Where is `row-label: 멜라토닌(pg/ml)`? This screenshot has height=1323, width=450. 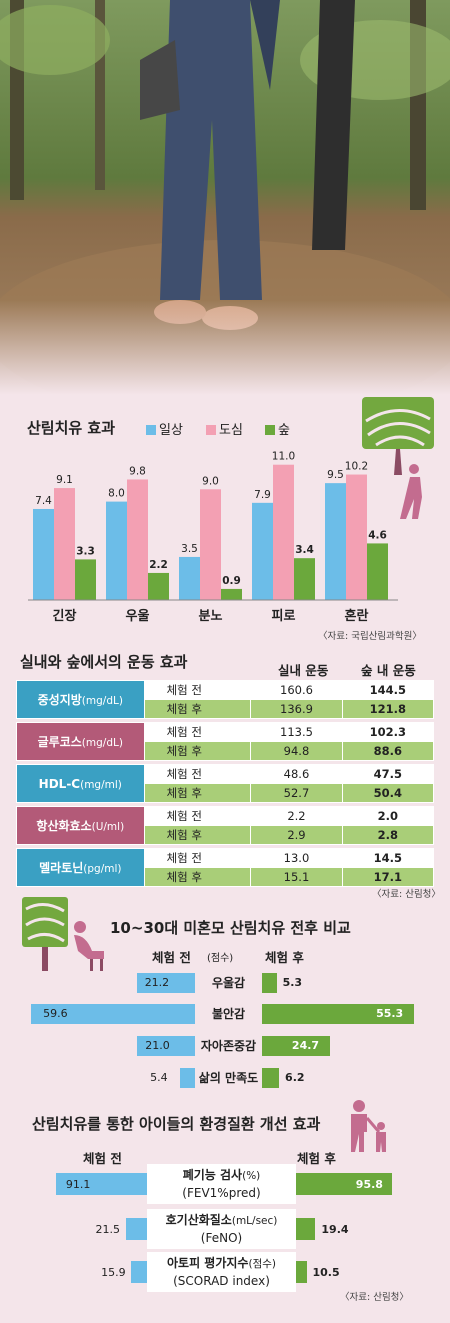
row-label: 멜라토닌(pg/ml) is located at coordinates (80, 867).